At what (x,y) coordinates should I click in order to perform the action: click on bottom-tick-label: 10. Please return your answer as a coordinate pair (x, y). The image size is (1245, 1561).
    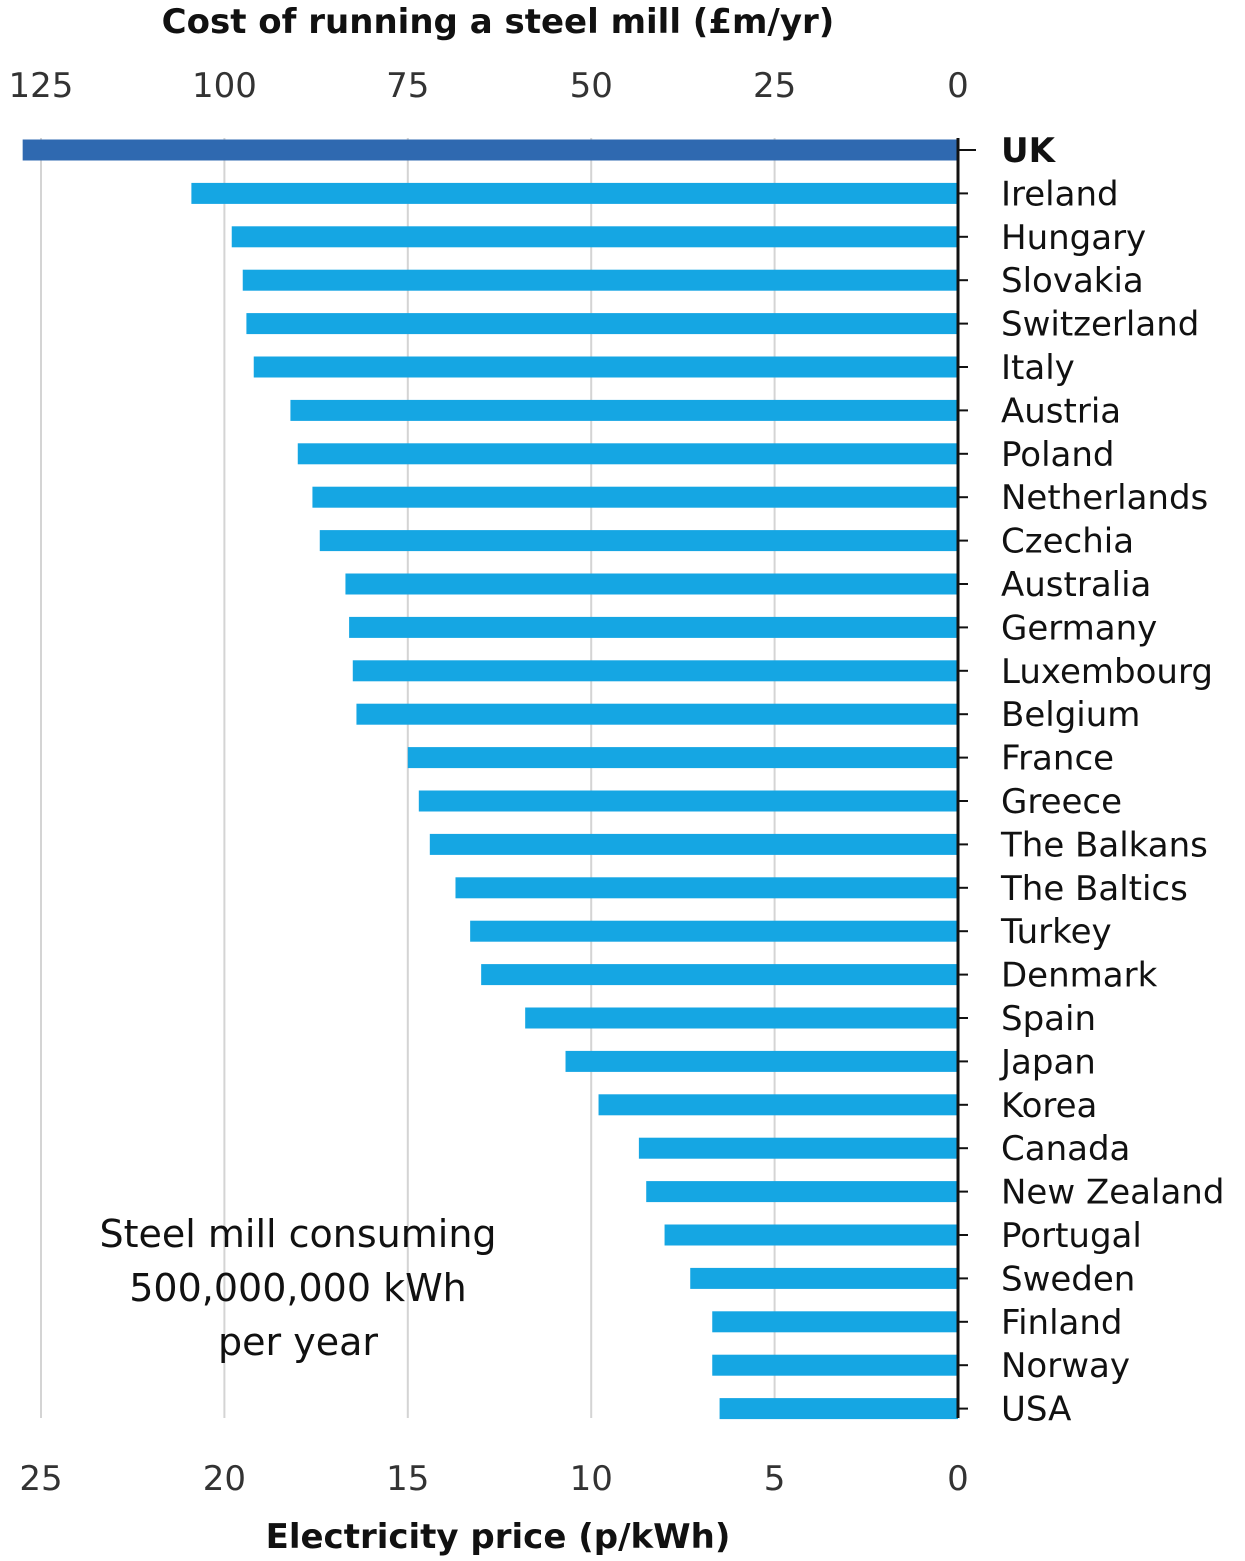
    Looking at the image, I should click on (591, 1479).